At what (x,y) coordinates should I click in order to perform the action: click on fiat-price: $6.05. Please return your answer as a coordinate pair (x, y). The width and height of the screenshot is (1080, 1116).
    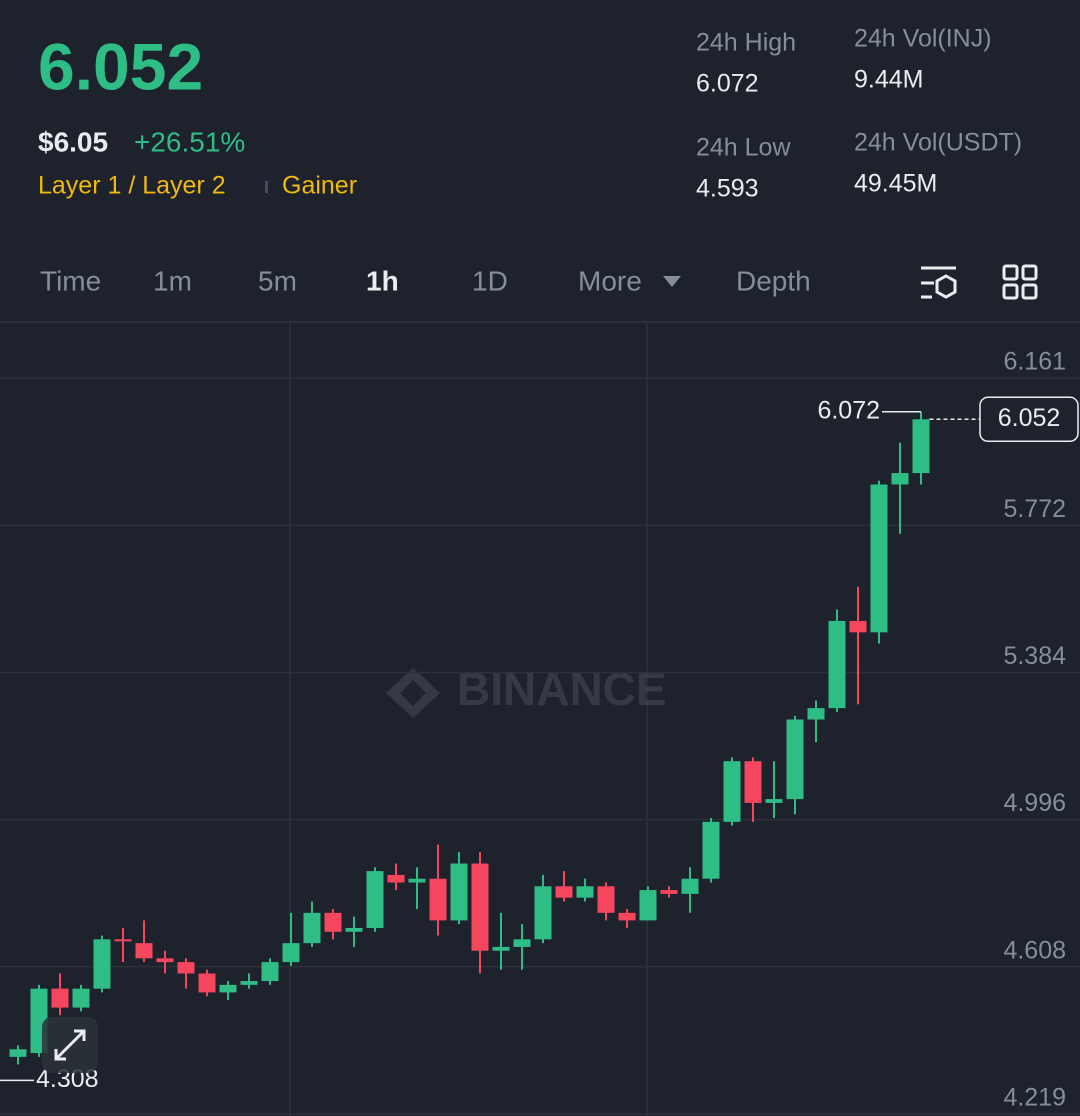
    Looking at the image, I should click on (73, 141).